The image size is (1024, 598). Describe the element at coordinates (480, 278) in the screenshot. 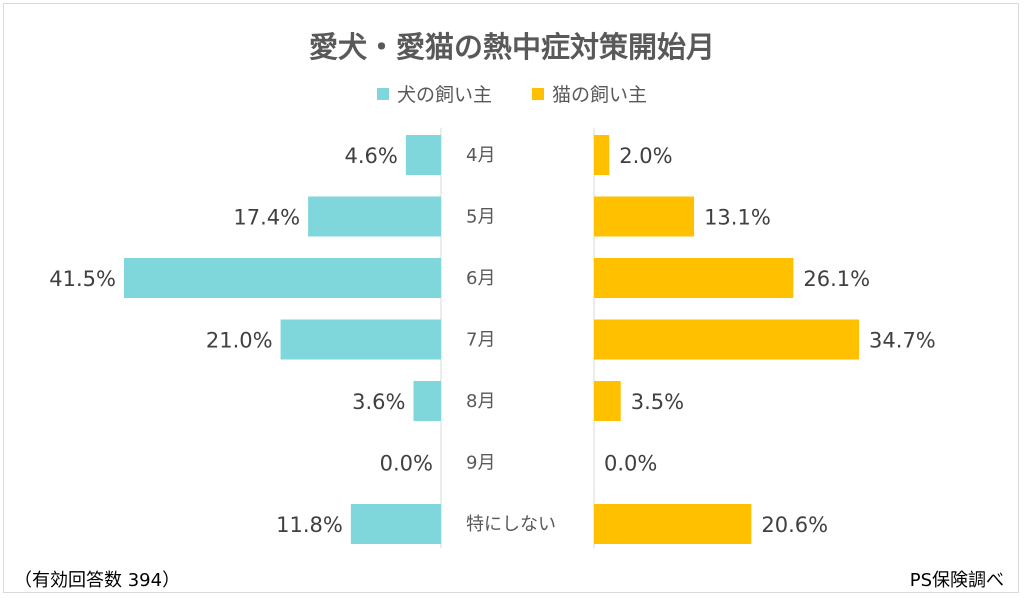

I see `category-label: 6月` at that location.